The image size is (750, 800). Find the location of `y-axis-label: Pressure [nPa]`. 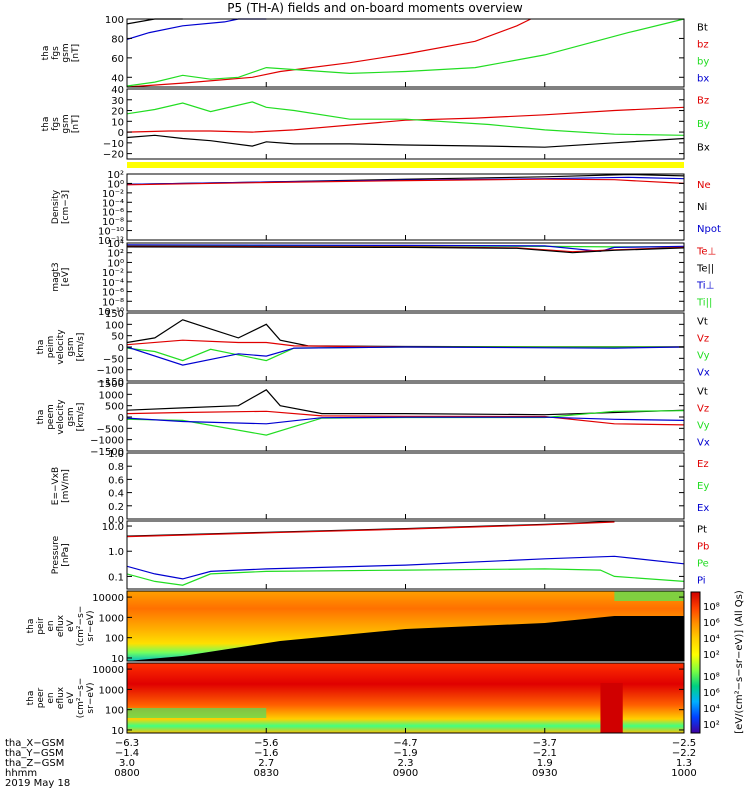

y-axis-label: Pressure [nPa] is located at coordinates (61, 554).